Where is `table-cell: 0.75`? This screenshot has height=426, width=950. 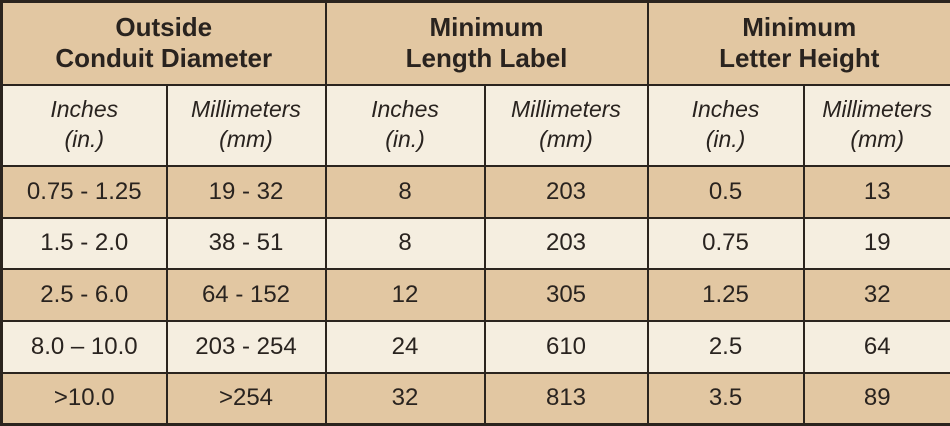 table-cell: 0.75 is located at coordinates (725, 243).